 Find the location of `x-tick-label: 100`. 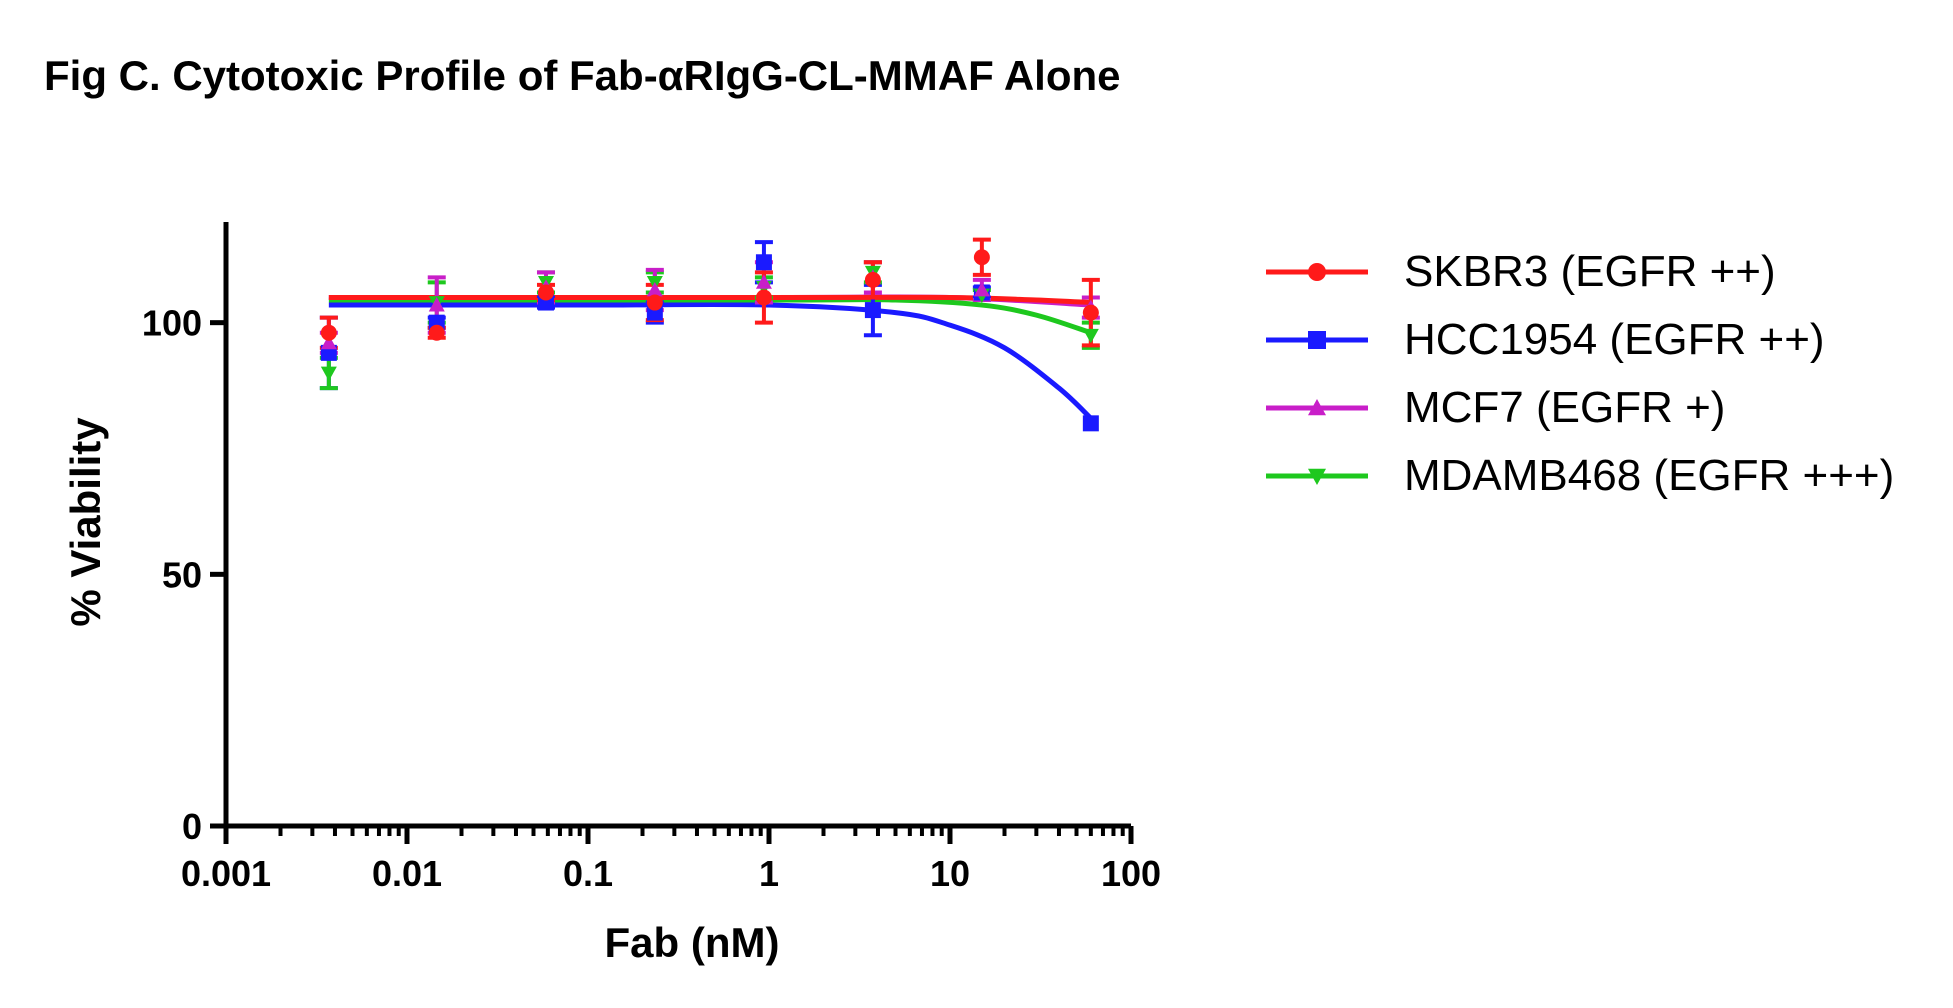

x-tick-label: 100 is located at coordinates (1131, 873).